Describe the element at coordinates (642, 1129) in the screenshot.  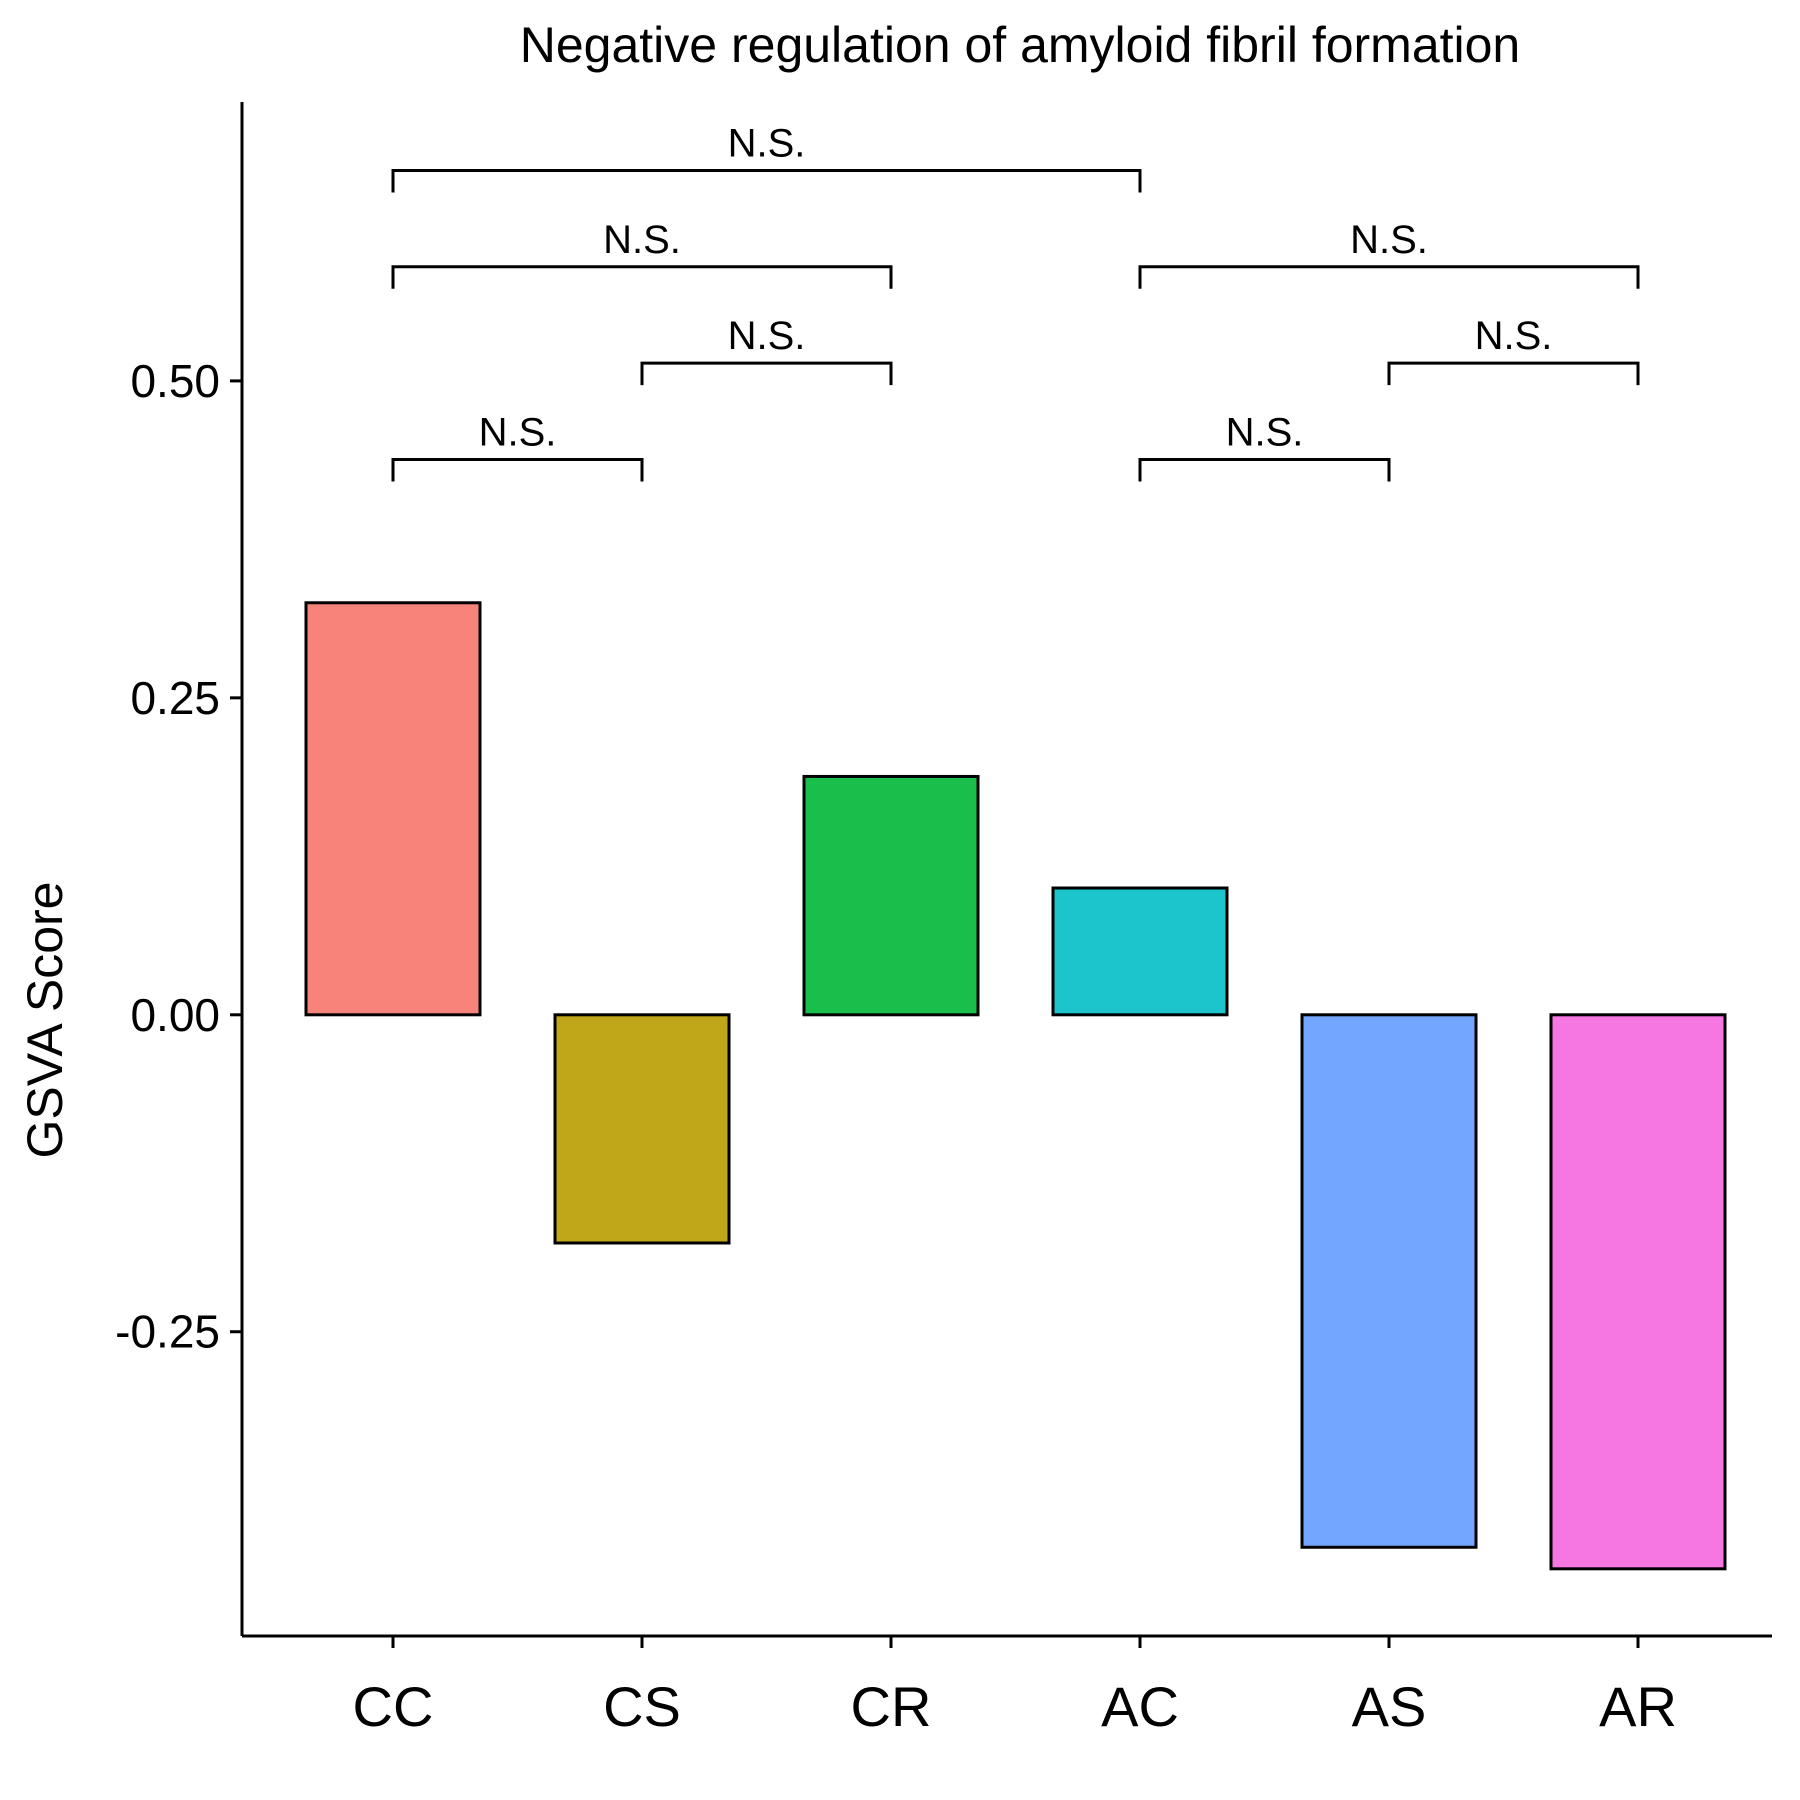
I see `bar-cs` at that location.